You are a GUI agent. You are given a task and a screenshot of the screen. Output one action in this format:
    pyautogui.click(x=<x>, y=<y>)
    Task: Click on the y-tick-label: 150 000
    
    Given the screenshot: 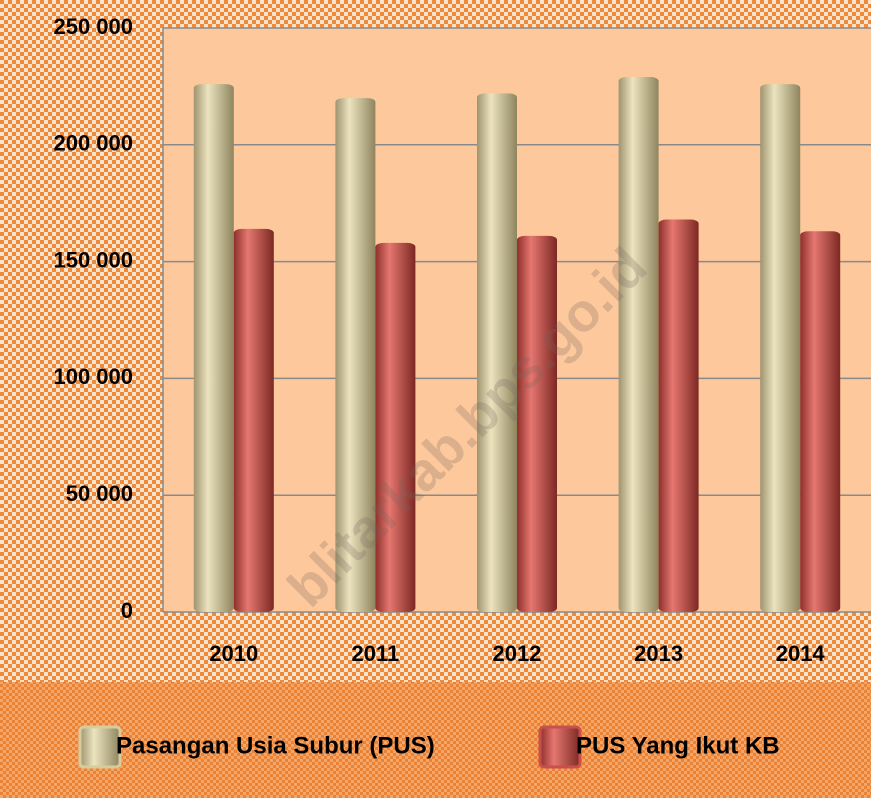 What is the action you would take?
    pyautogui.click(x=93, y=259)
    